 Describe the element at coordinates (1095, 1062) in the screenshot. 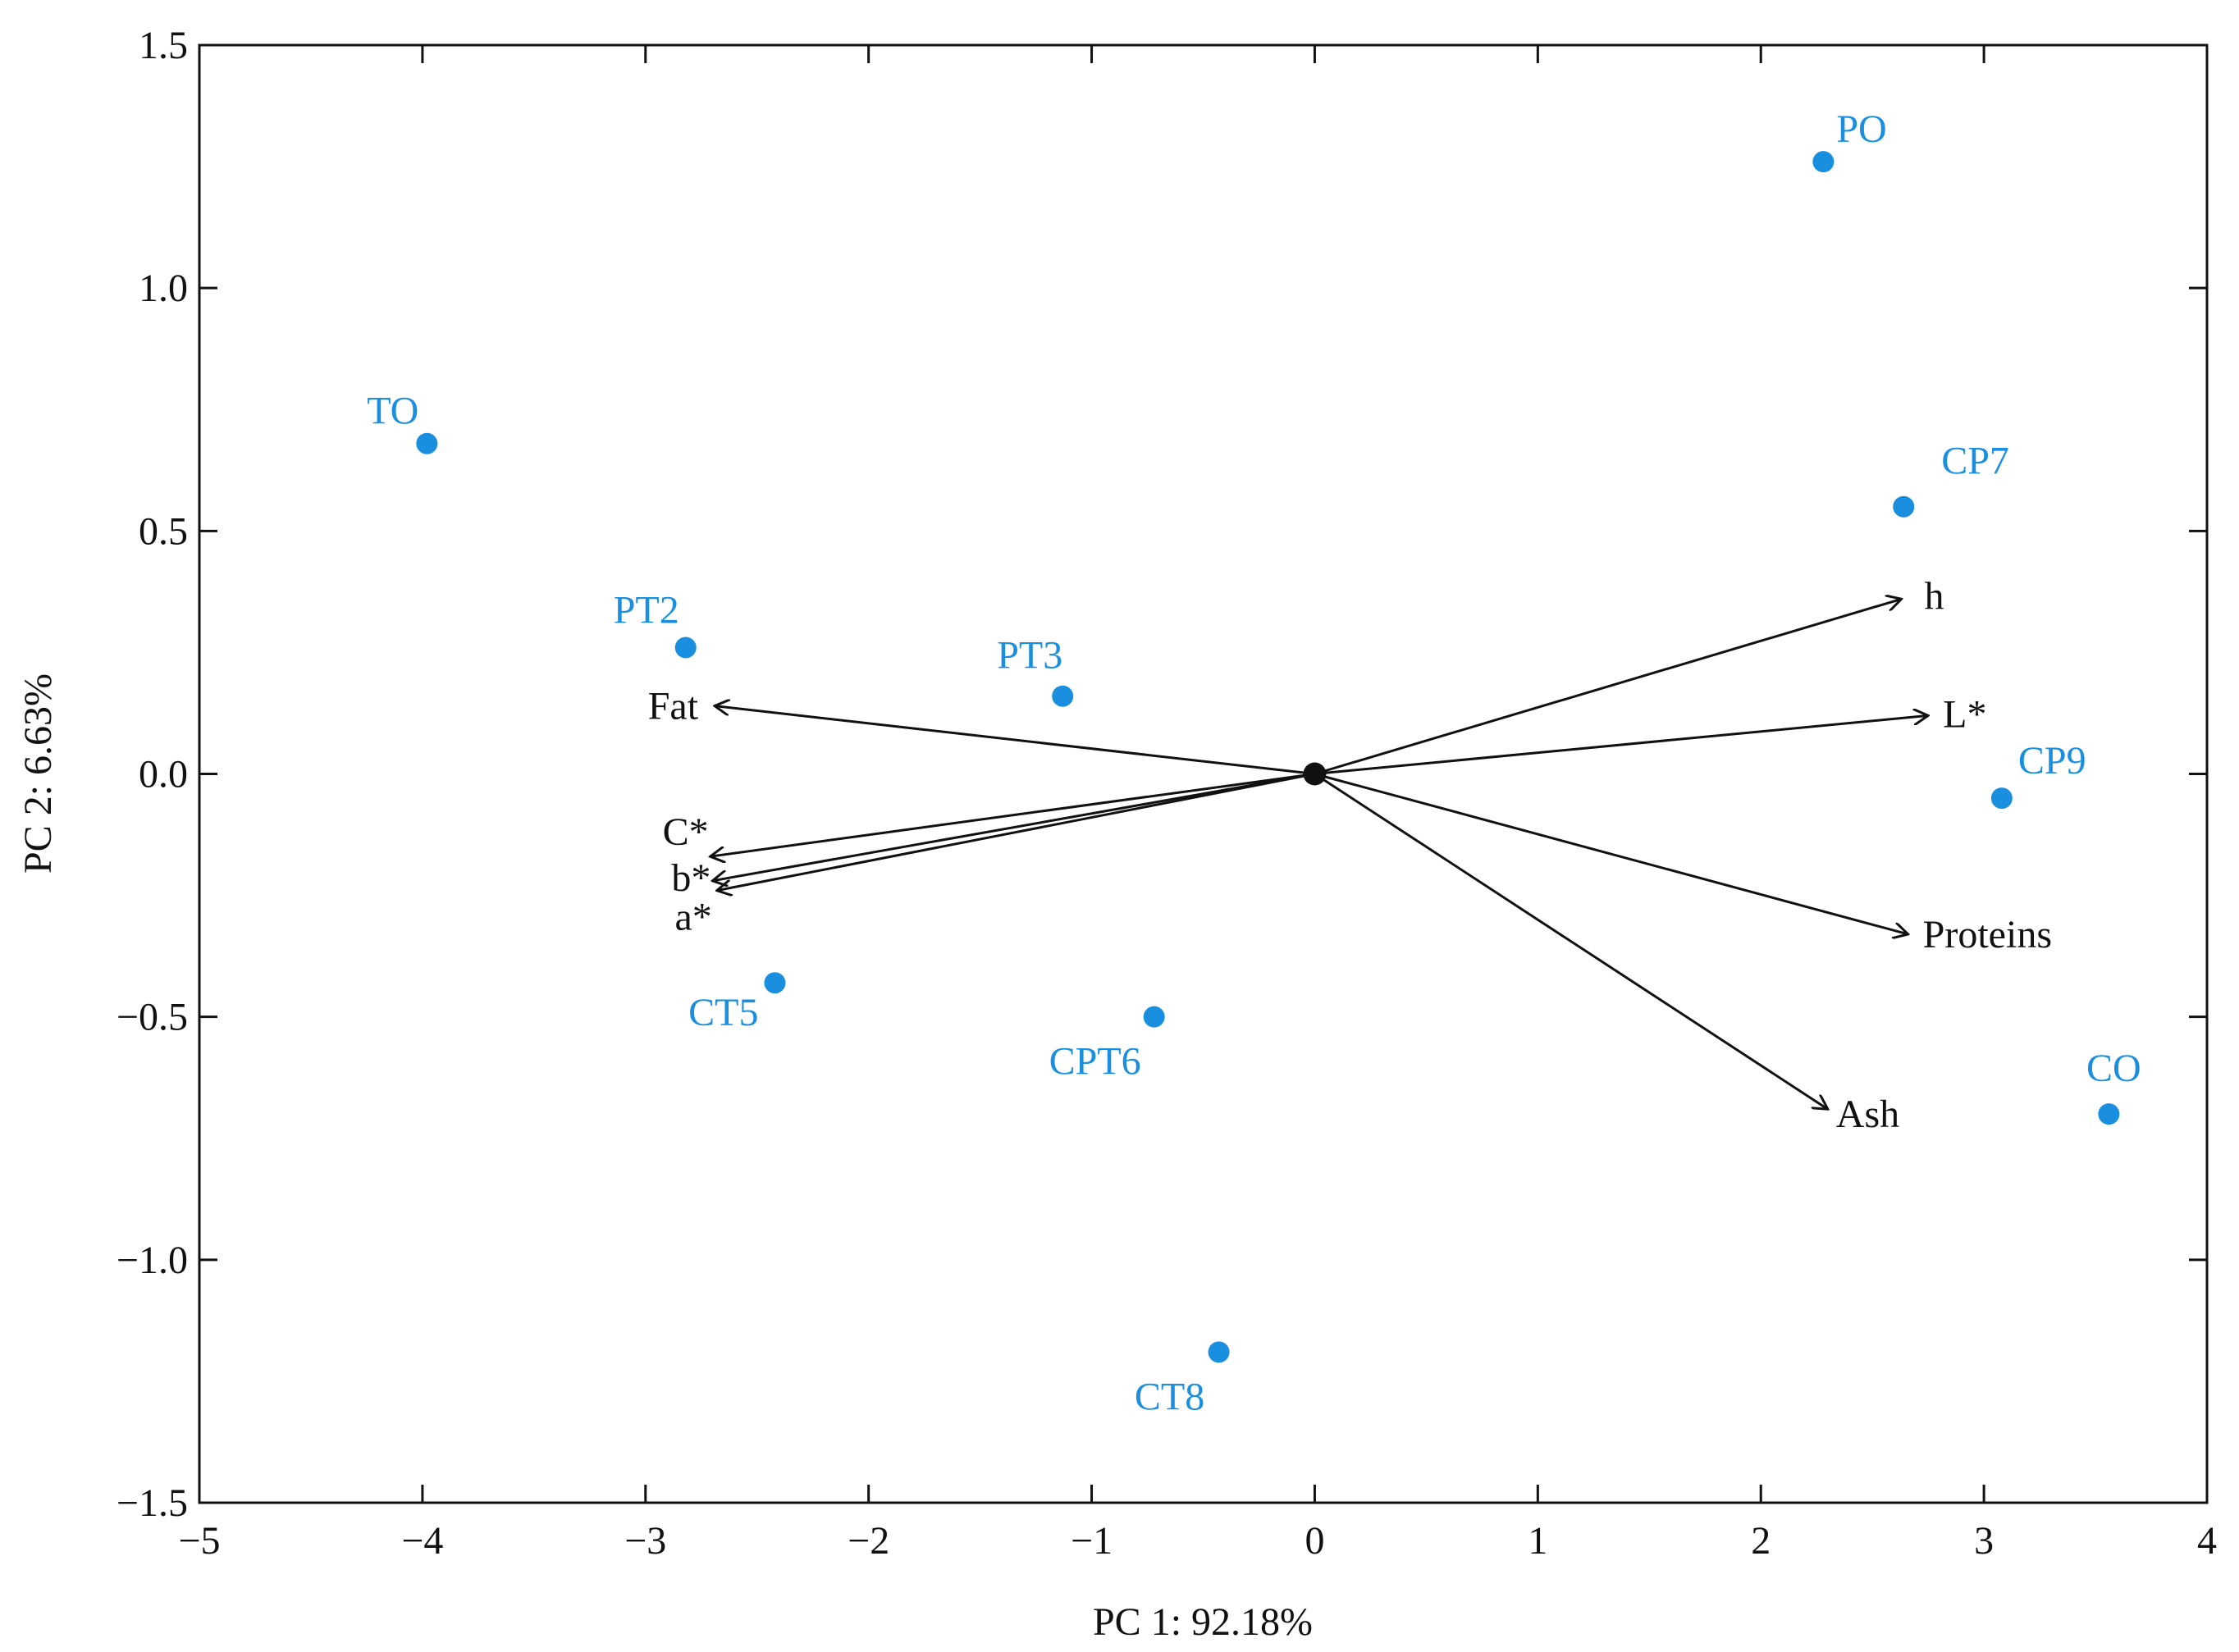

I see `score-label-cpt6: CPT6` at that location.